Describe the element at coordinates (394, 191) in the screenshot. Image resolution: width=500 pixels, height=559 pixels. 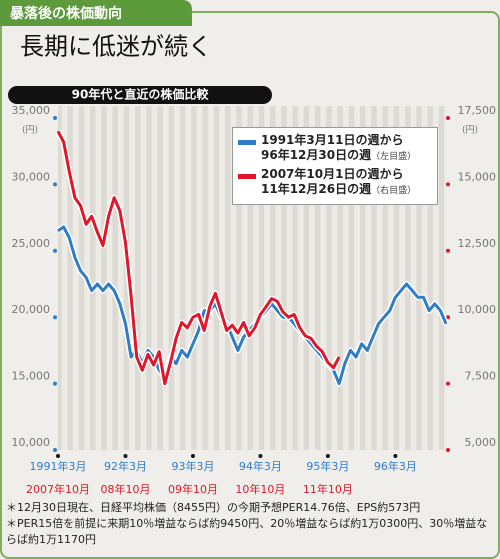
I see `legend-note: （右目盛）` at that location.